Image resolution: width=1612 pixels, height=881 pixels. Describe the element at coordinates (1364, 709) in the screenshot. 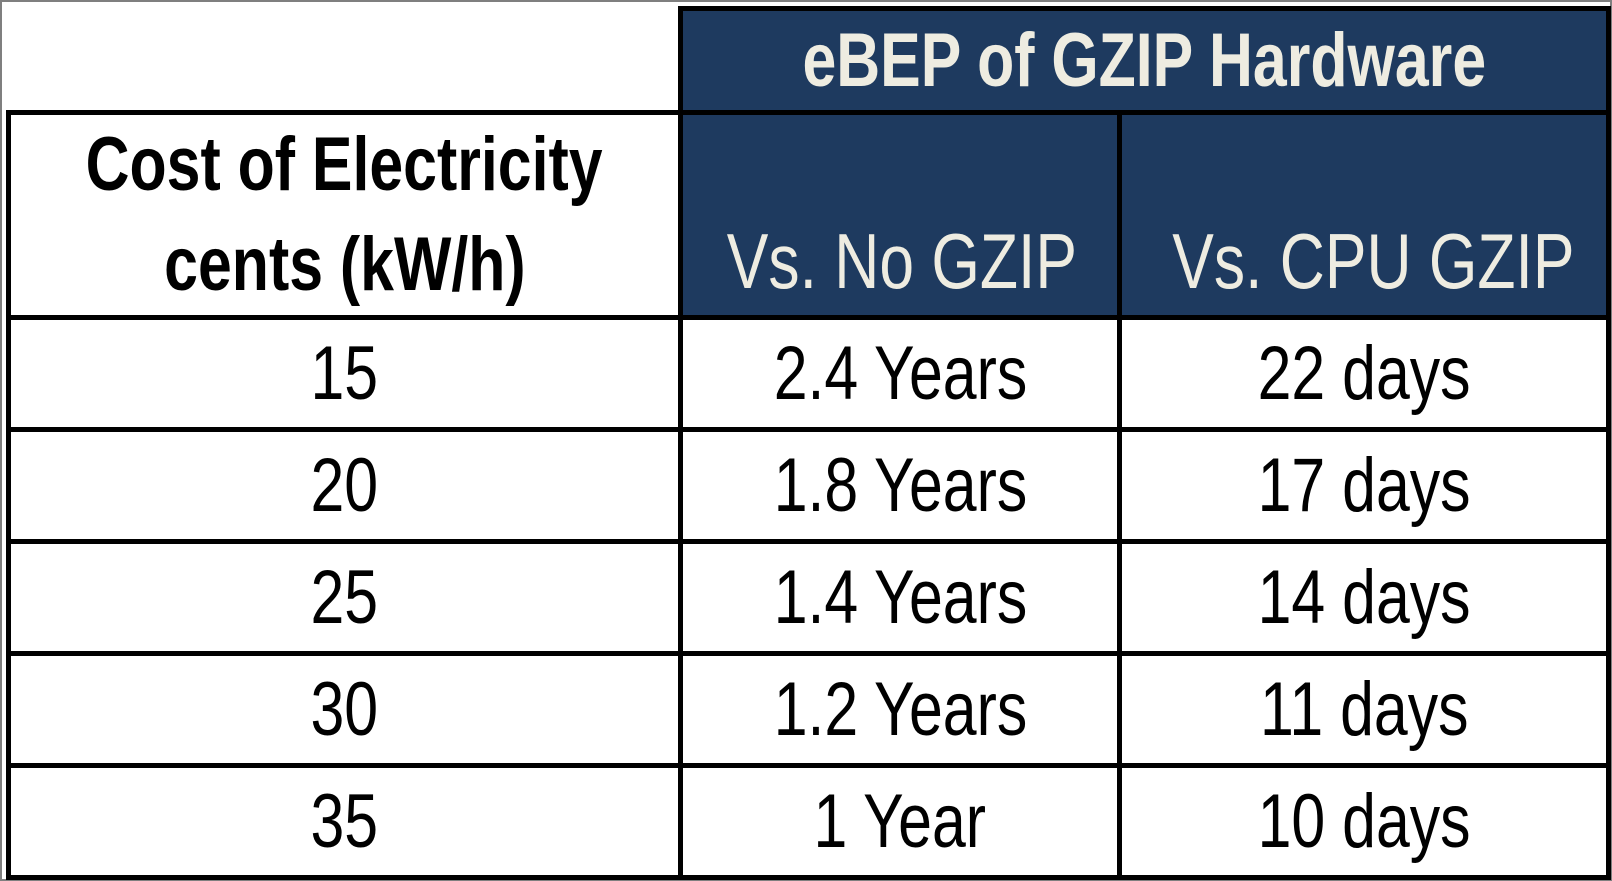

I see `cell-vs-cpu-gzip: 11 days` at that location.